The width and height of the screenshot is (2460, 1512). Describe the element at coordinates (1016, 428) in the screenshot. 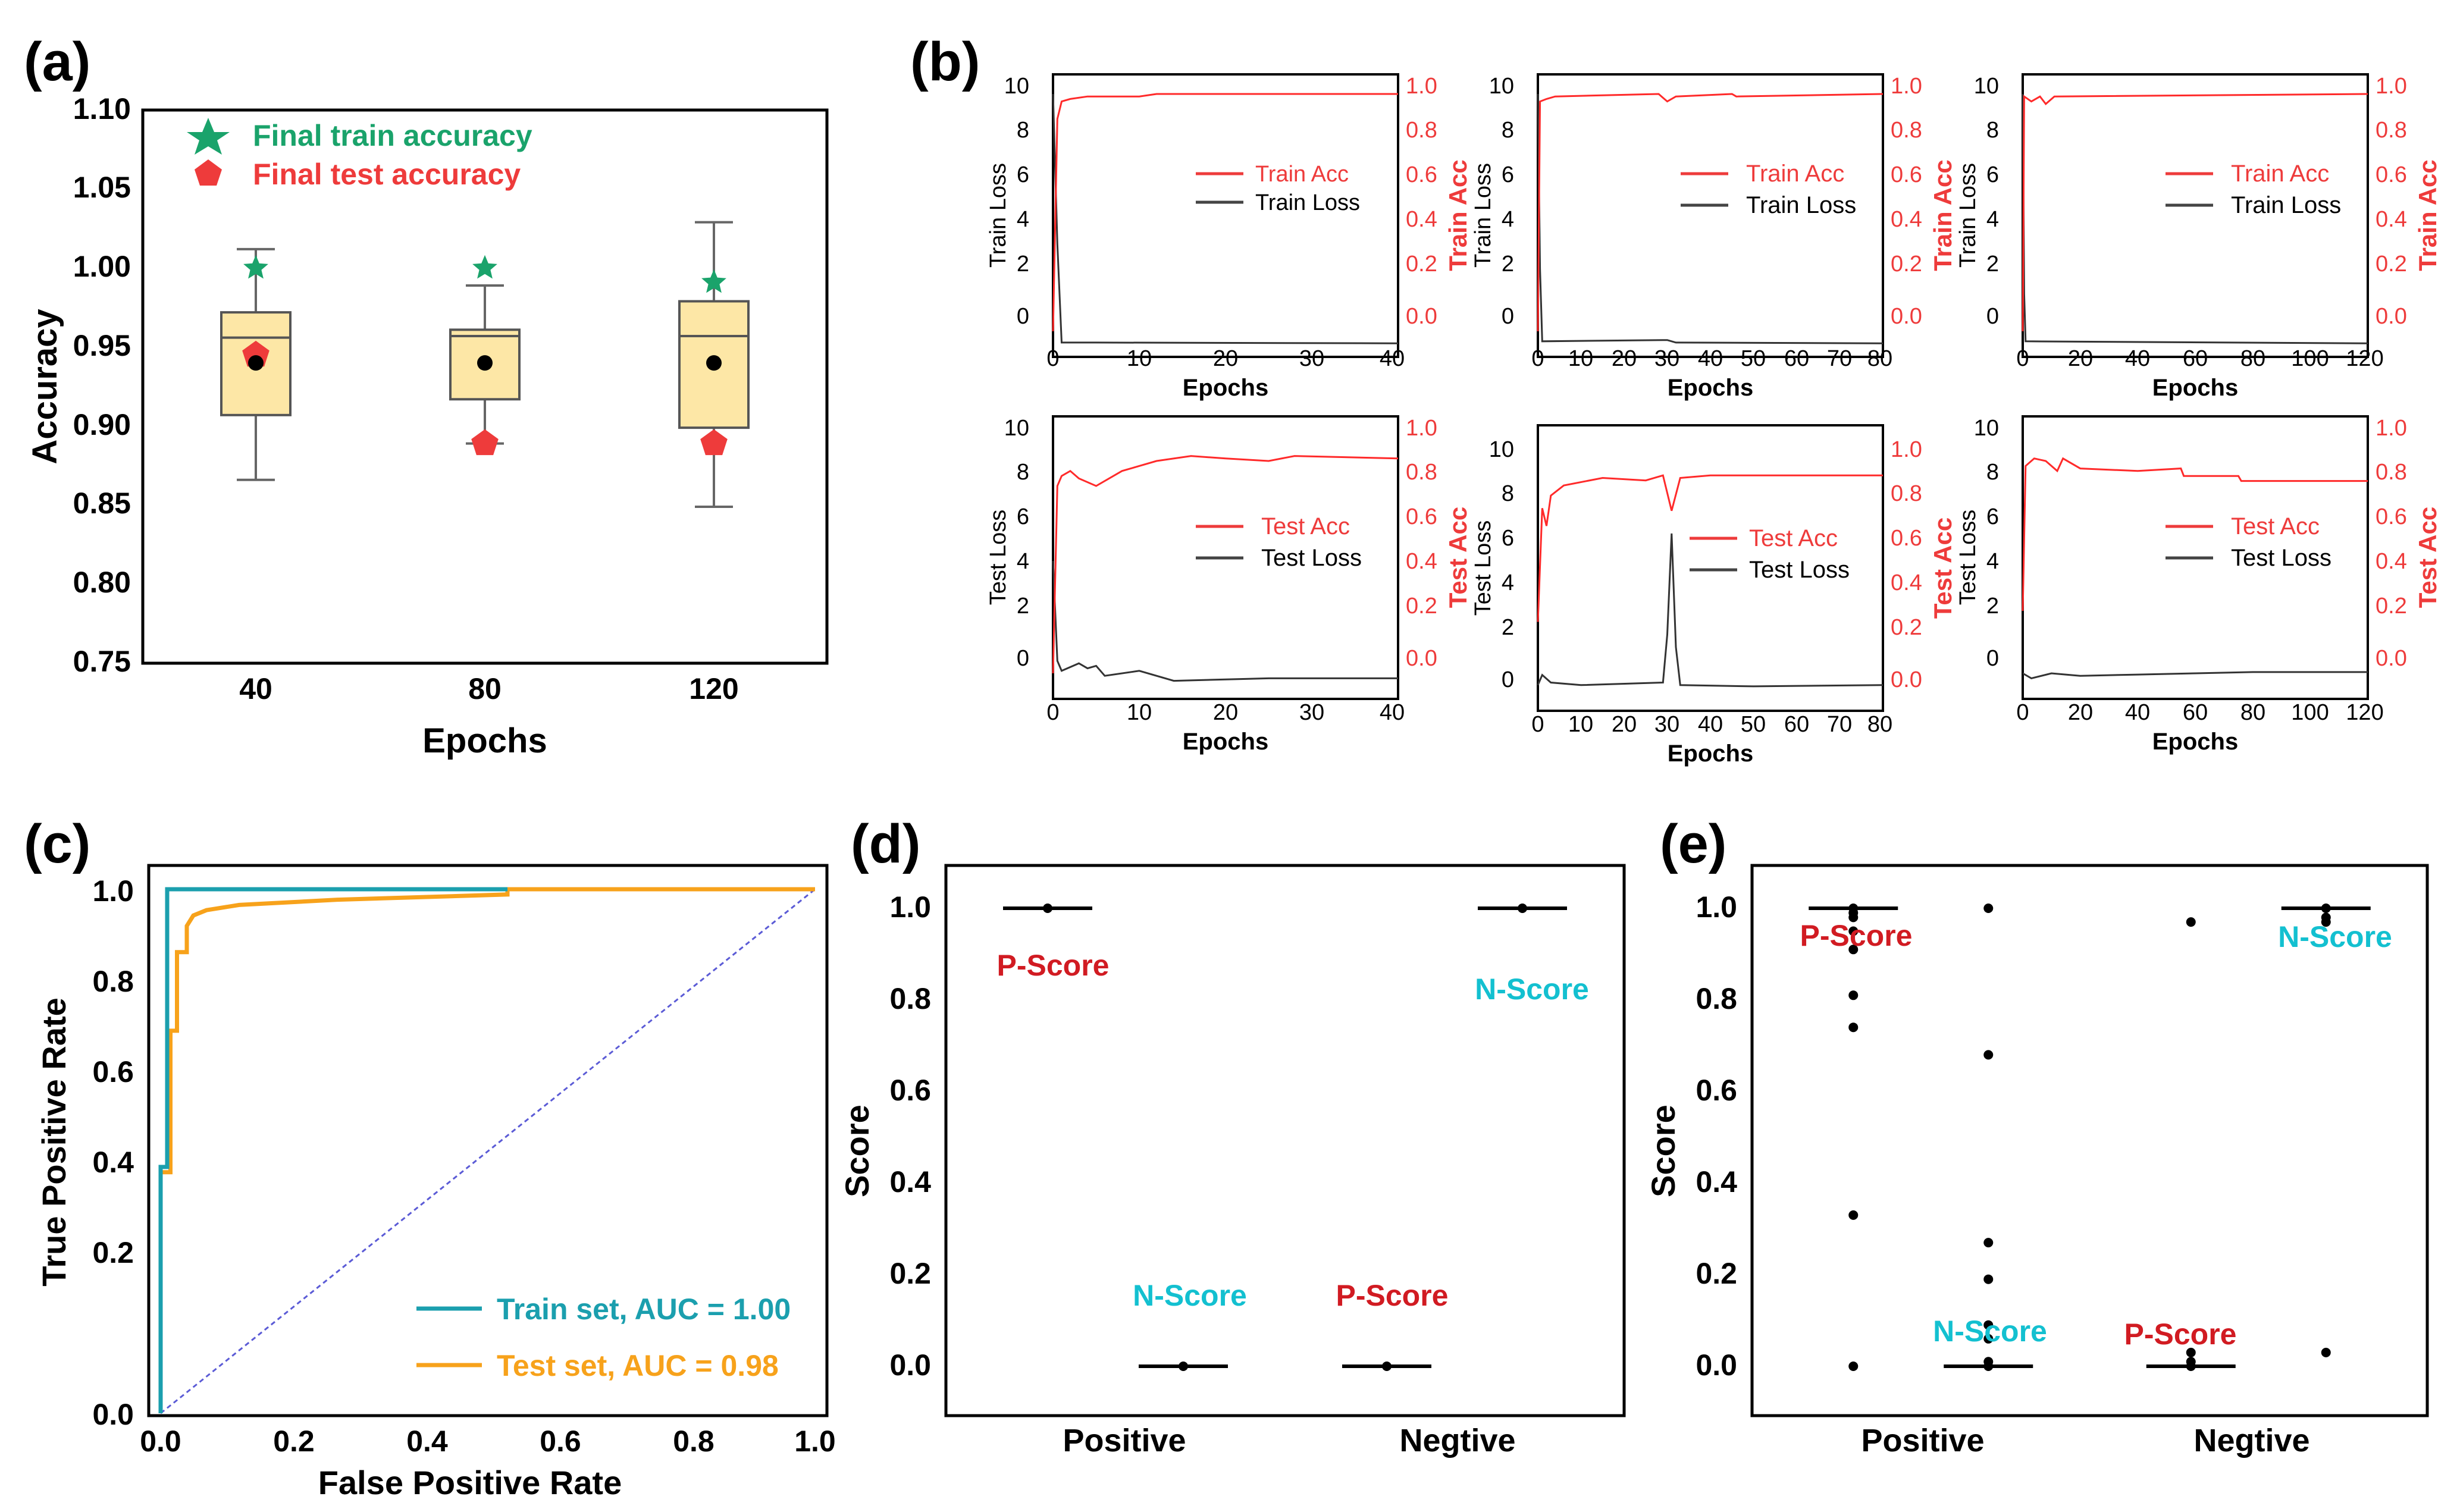

I see `b4-yl-10: 10` at that location.